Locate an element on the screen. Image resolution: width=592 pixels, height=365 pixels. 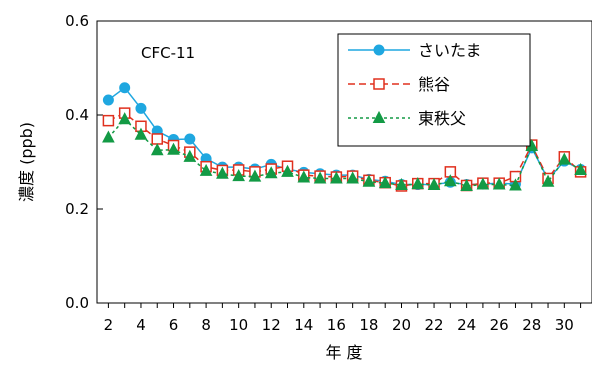
legend-label: さいたま is located at coordinates (450, 50).